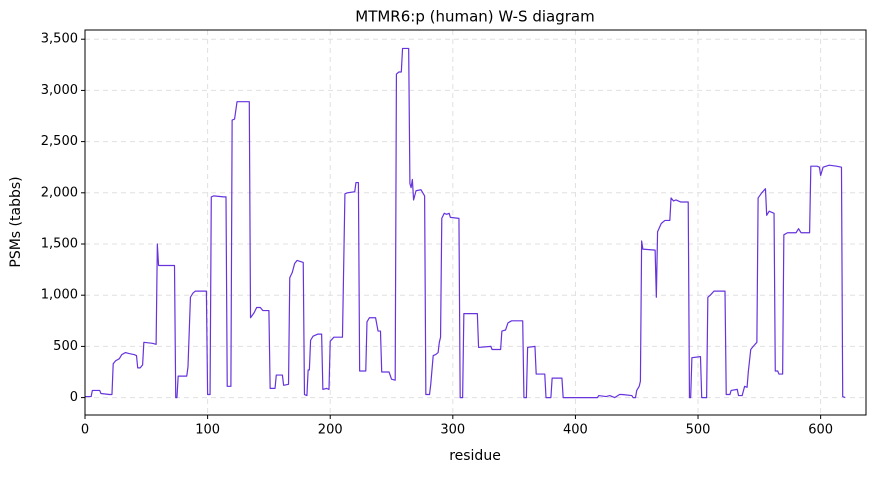  Describe the element at coordinates (820, 430) in the screenshot. I see `x-tick-label: 600` at that location.